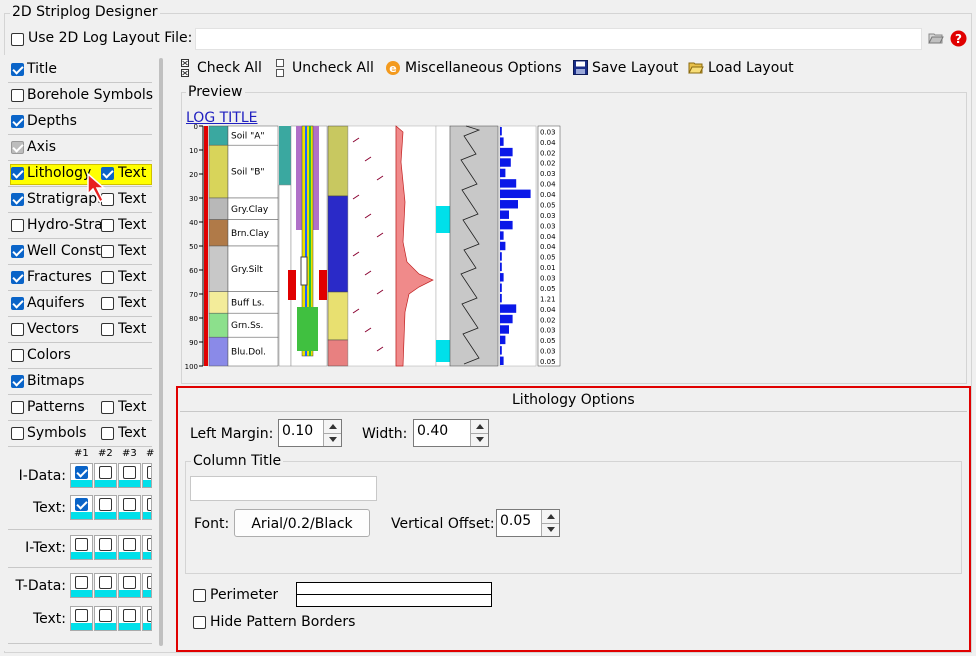 This screenshot has width=976, height=656. I want to click on title-checkbox, so click(17, 69).